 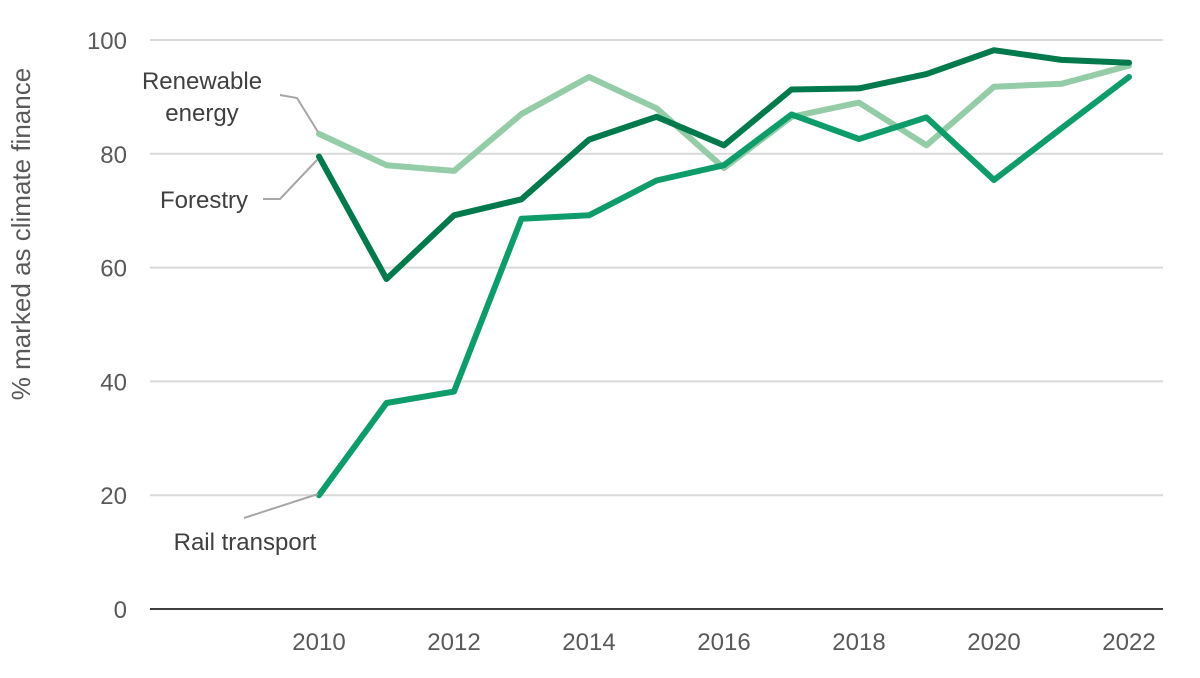 What do you see at coordinates (202, 81) in the screenshot?
I see `series-label-renewable-energy: Renewable` at bounding box center [202, 81].